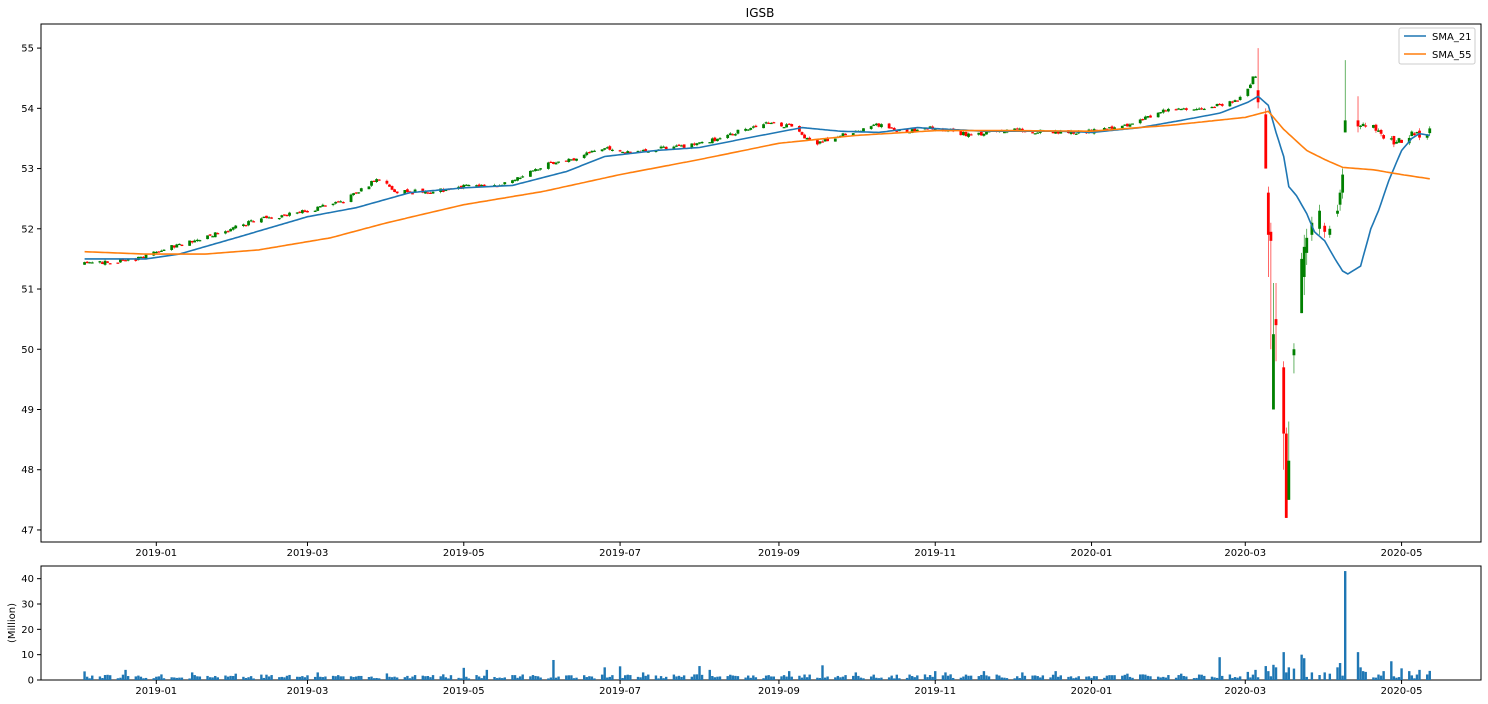 Image resolution: width=1488 pixels, height=704 pixels. What do you see at coordinates (308, 553) in the screenshot?
I see `x-tick-label: 2019-03` at bounding box center [308, 553].